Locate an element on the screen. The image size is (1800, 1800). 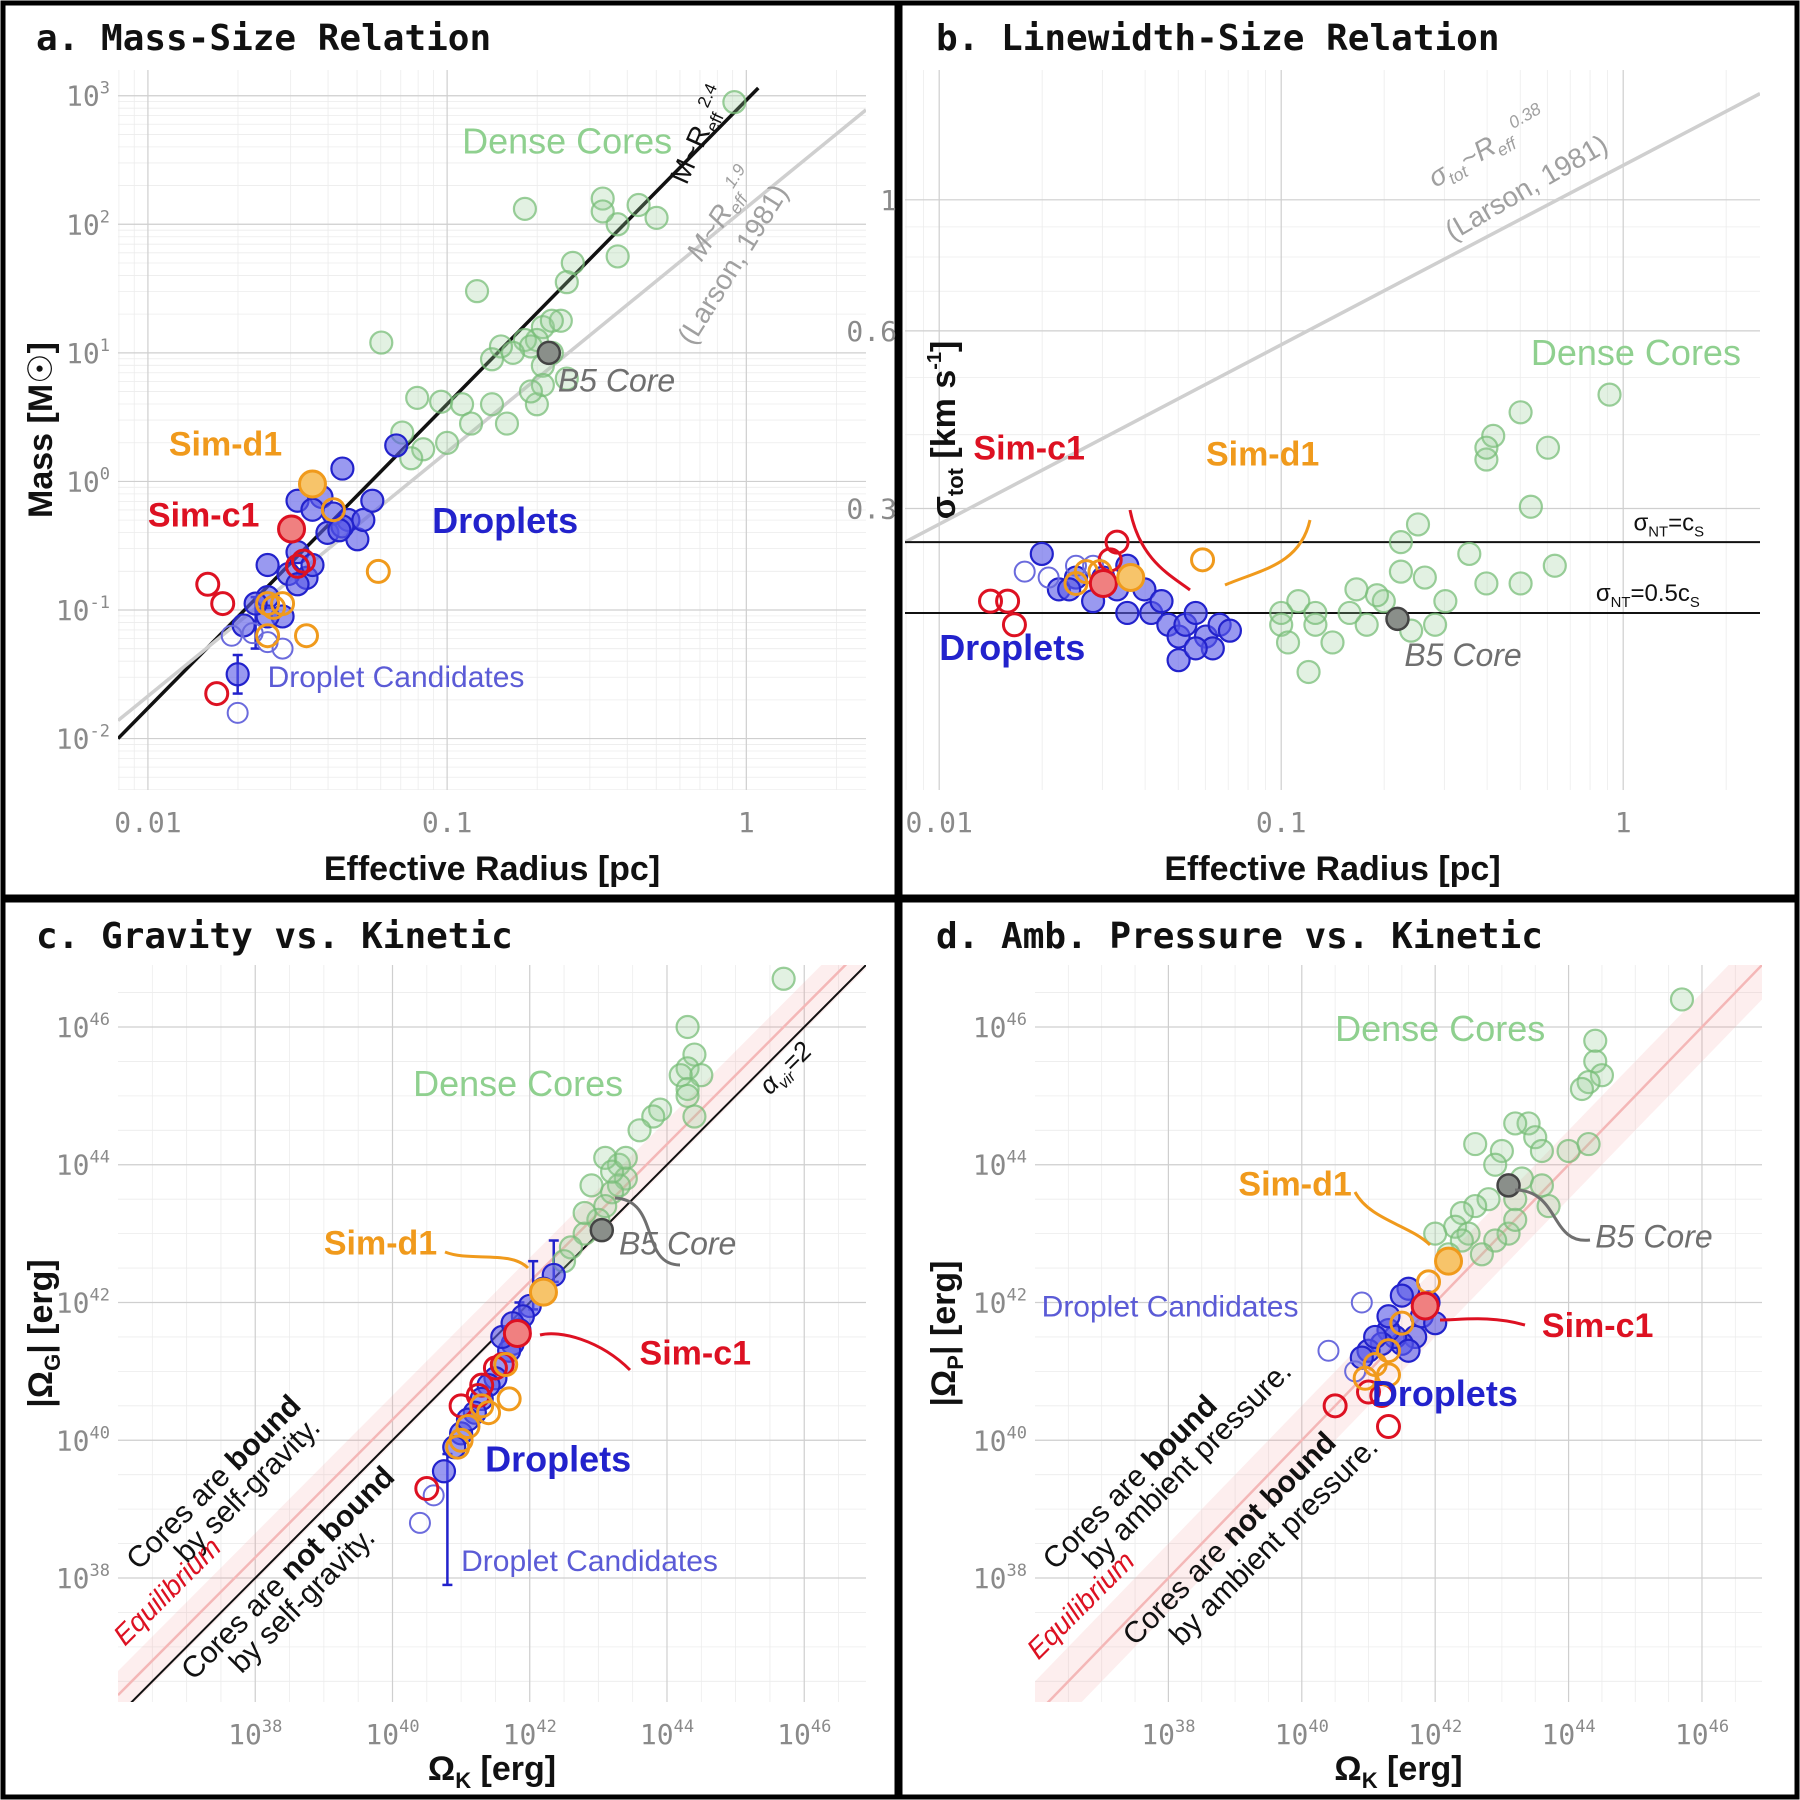
annotation: Droplets is located at coordinates (558, 1458).